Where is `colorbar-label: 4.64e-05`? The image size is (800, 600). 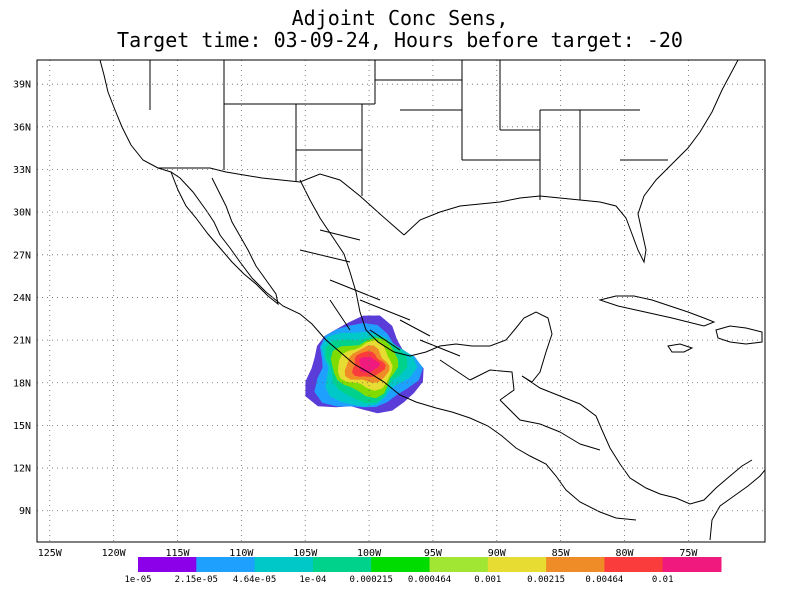 colorbar-label: 4.64e-05 is located at coordinates (254, 580).